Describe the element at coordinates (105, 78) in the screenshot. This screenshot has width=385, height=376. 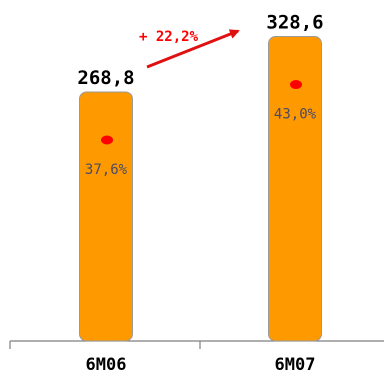
I see `bar-value-label: 268,8` at that location.